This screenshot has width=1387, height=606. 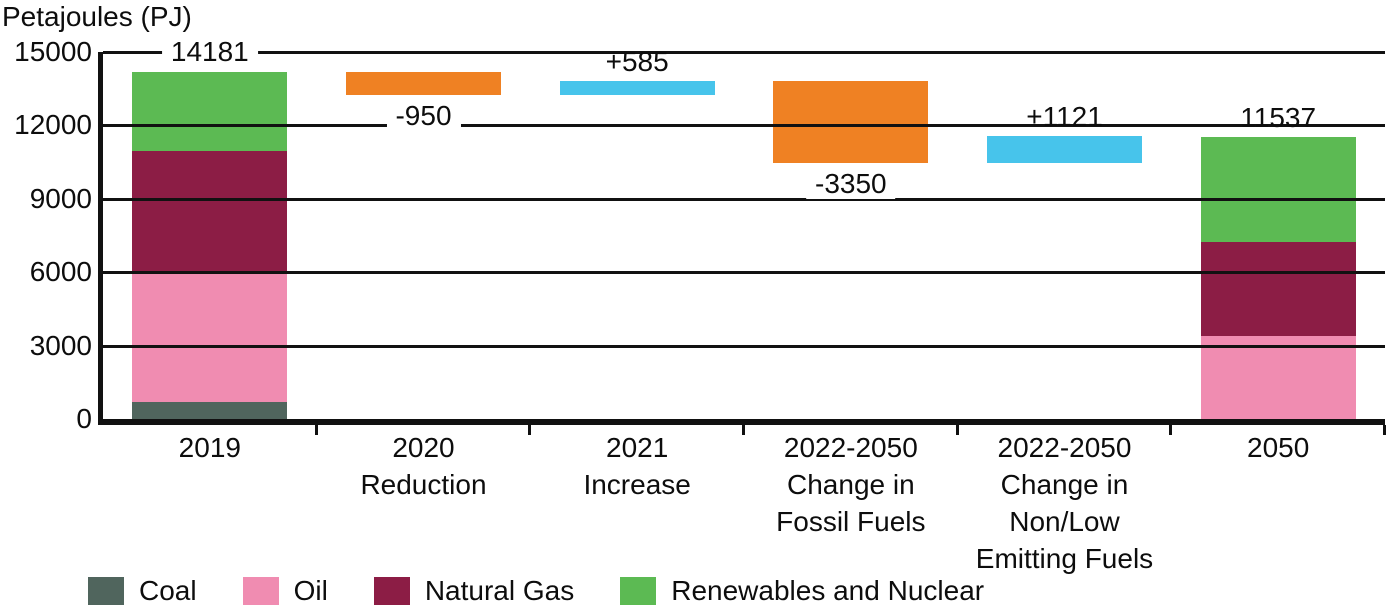 I want to click on legend-item-renewables-and-nuclear: Renewables and Nuclear, so click(x=802, y=590).